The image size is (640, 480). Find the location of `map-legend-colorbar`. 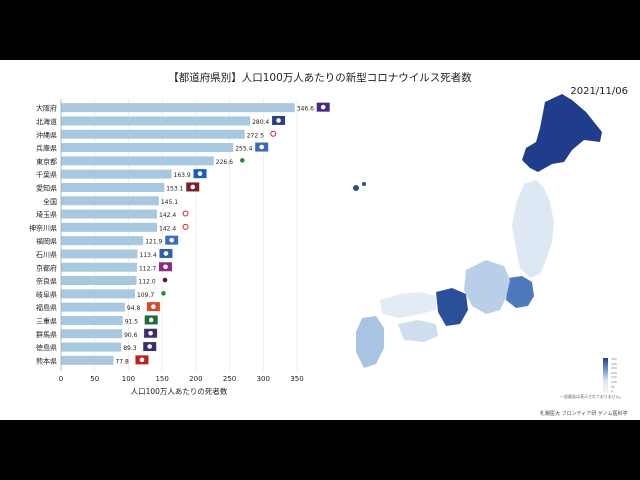

map-legend-colorbar is located at coordinates (605, 375).